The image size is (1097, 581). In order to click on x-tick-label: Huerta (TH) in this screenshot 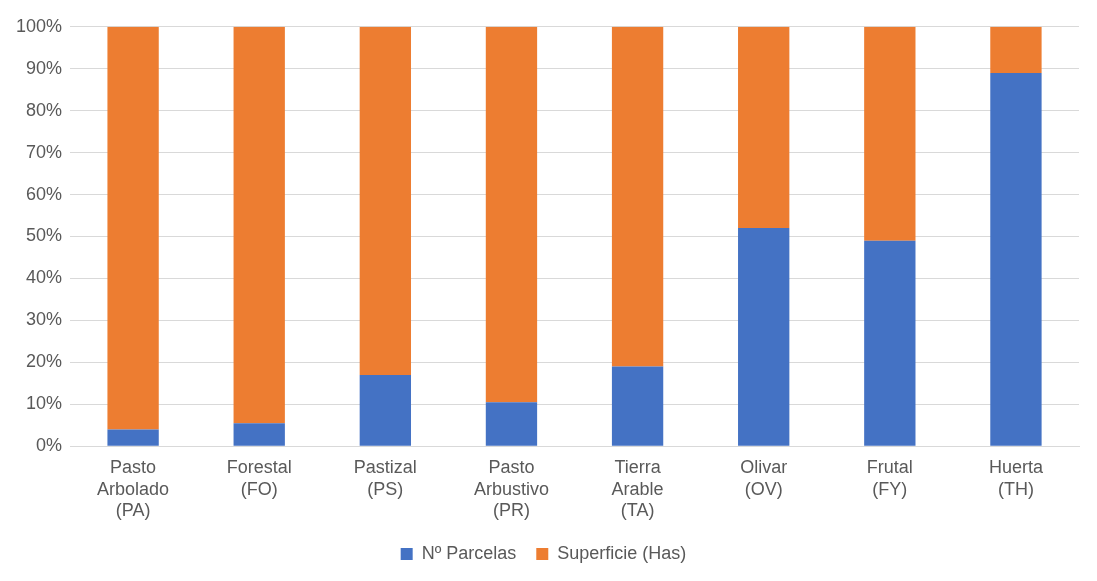, I will do `click(1016, 477)`.